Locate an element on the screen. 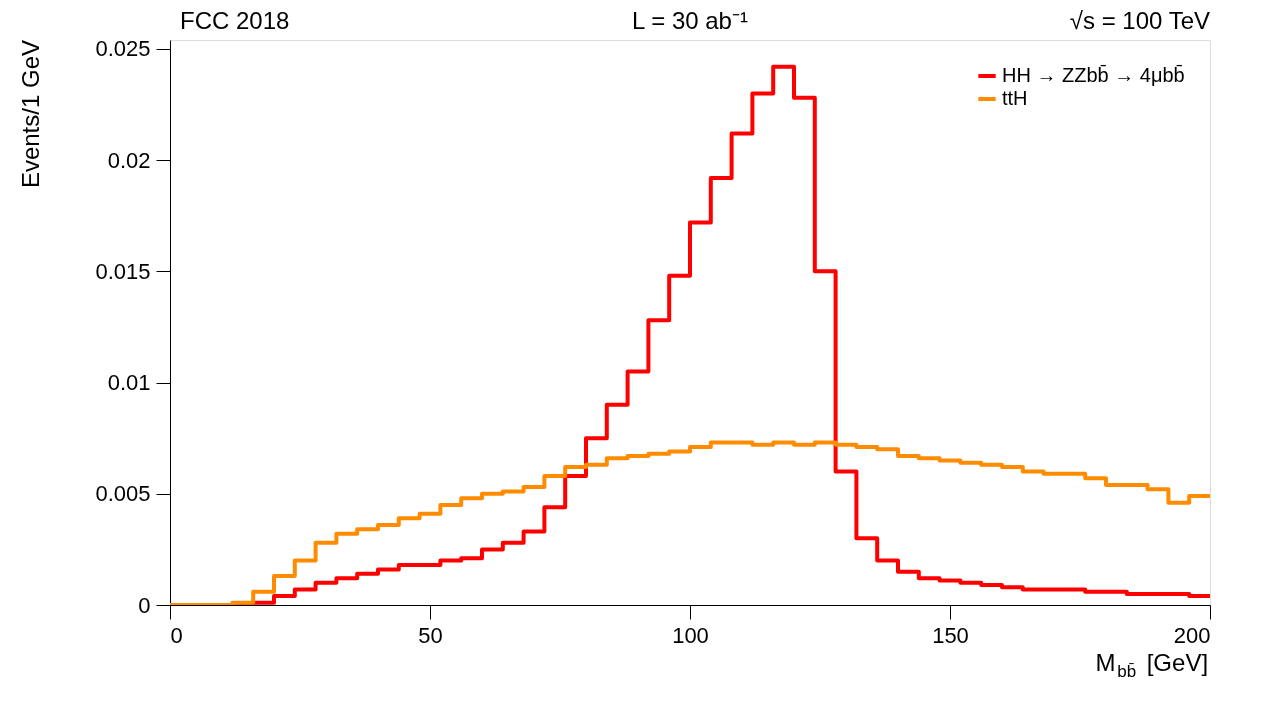  y-tick-label: 0.01 is located at coordinates (129, 383).